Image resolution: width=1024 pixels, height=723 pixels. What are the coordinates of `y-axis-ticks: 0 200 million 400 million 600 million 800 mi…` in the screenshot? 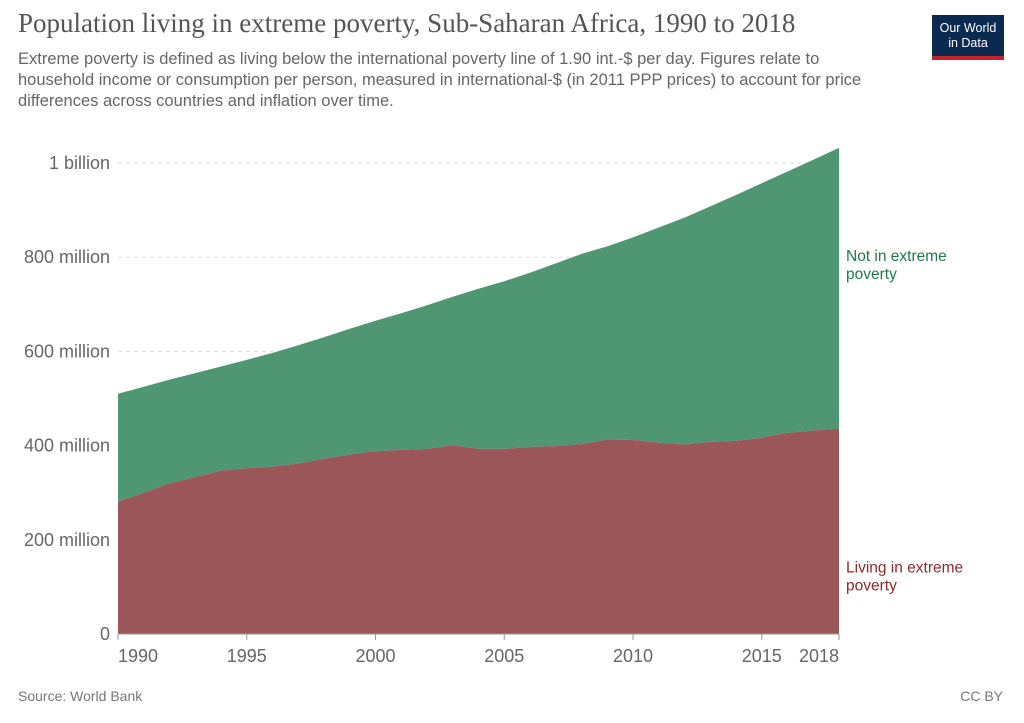 It's located at (67, 398).